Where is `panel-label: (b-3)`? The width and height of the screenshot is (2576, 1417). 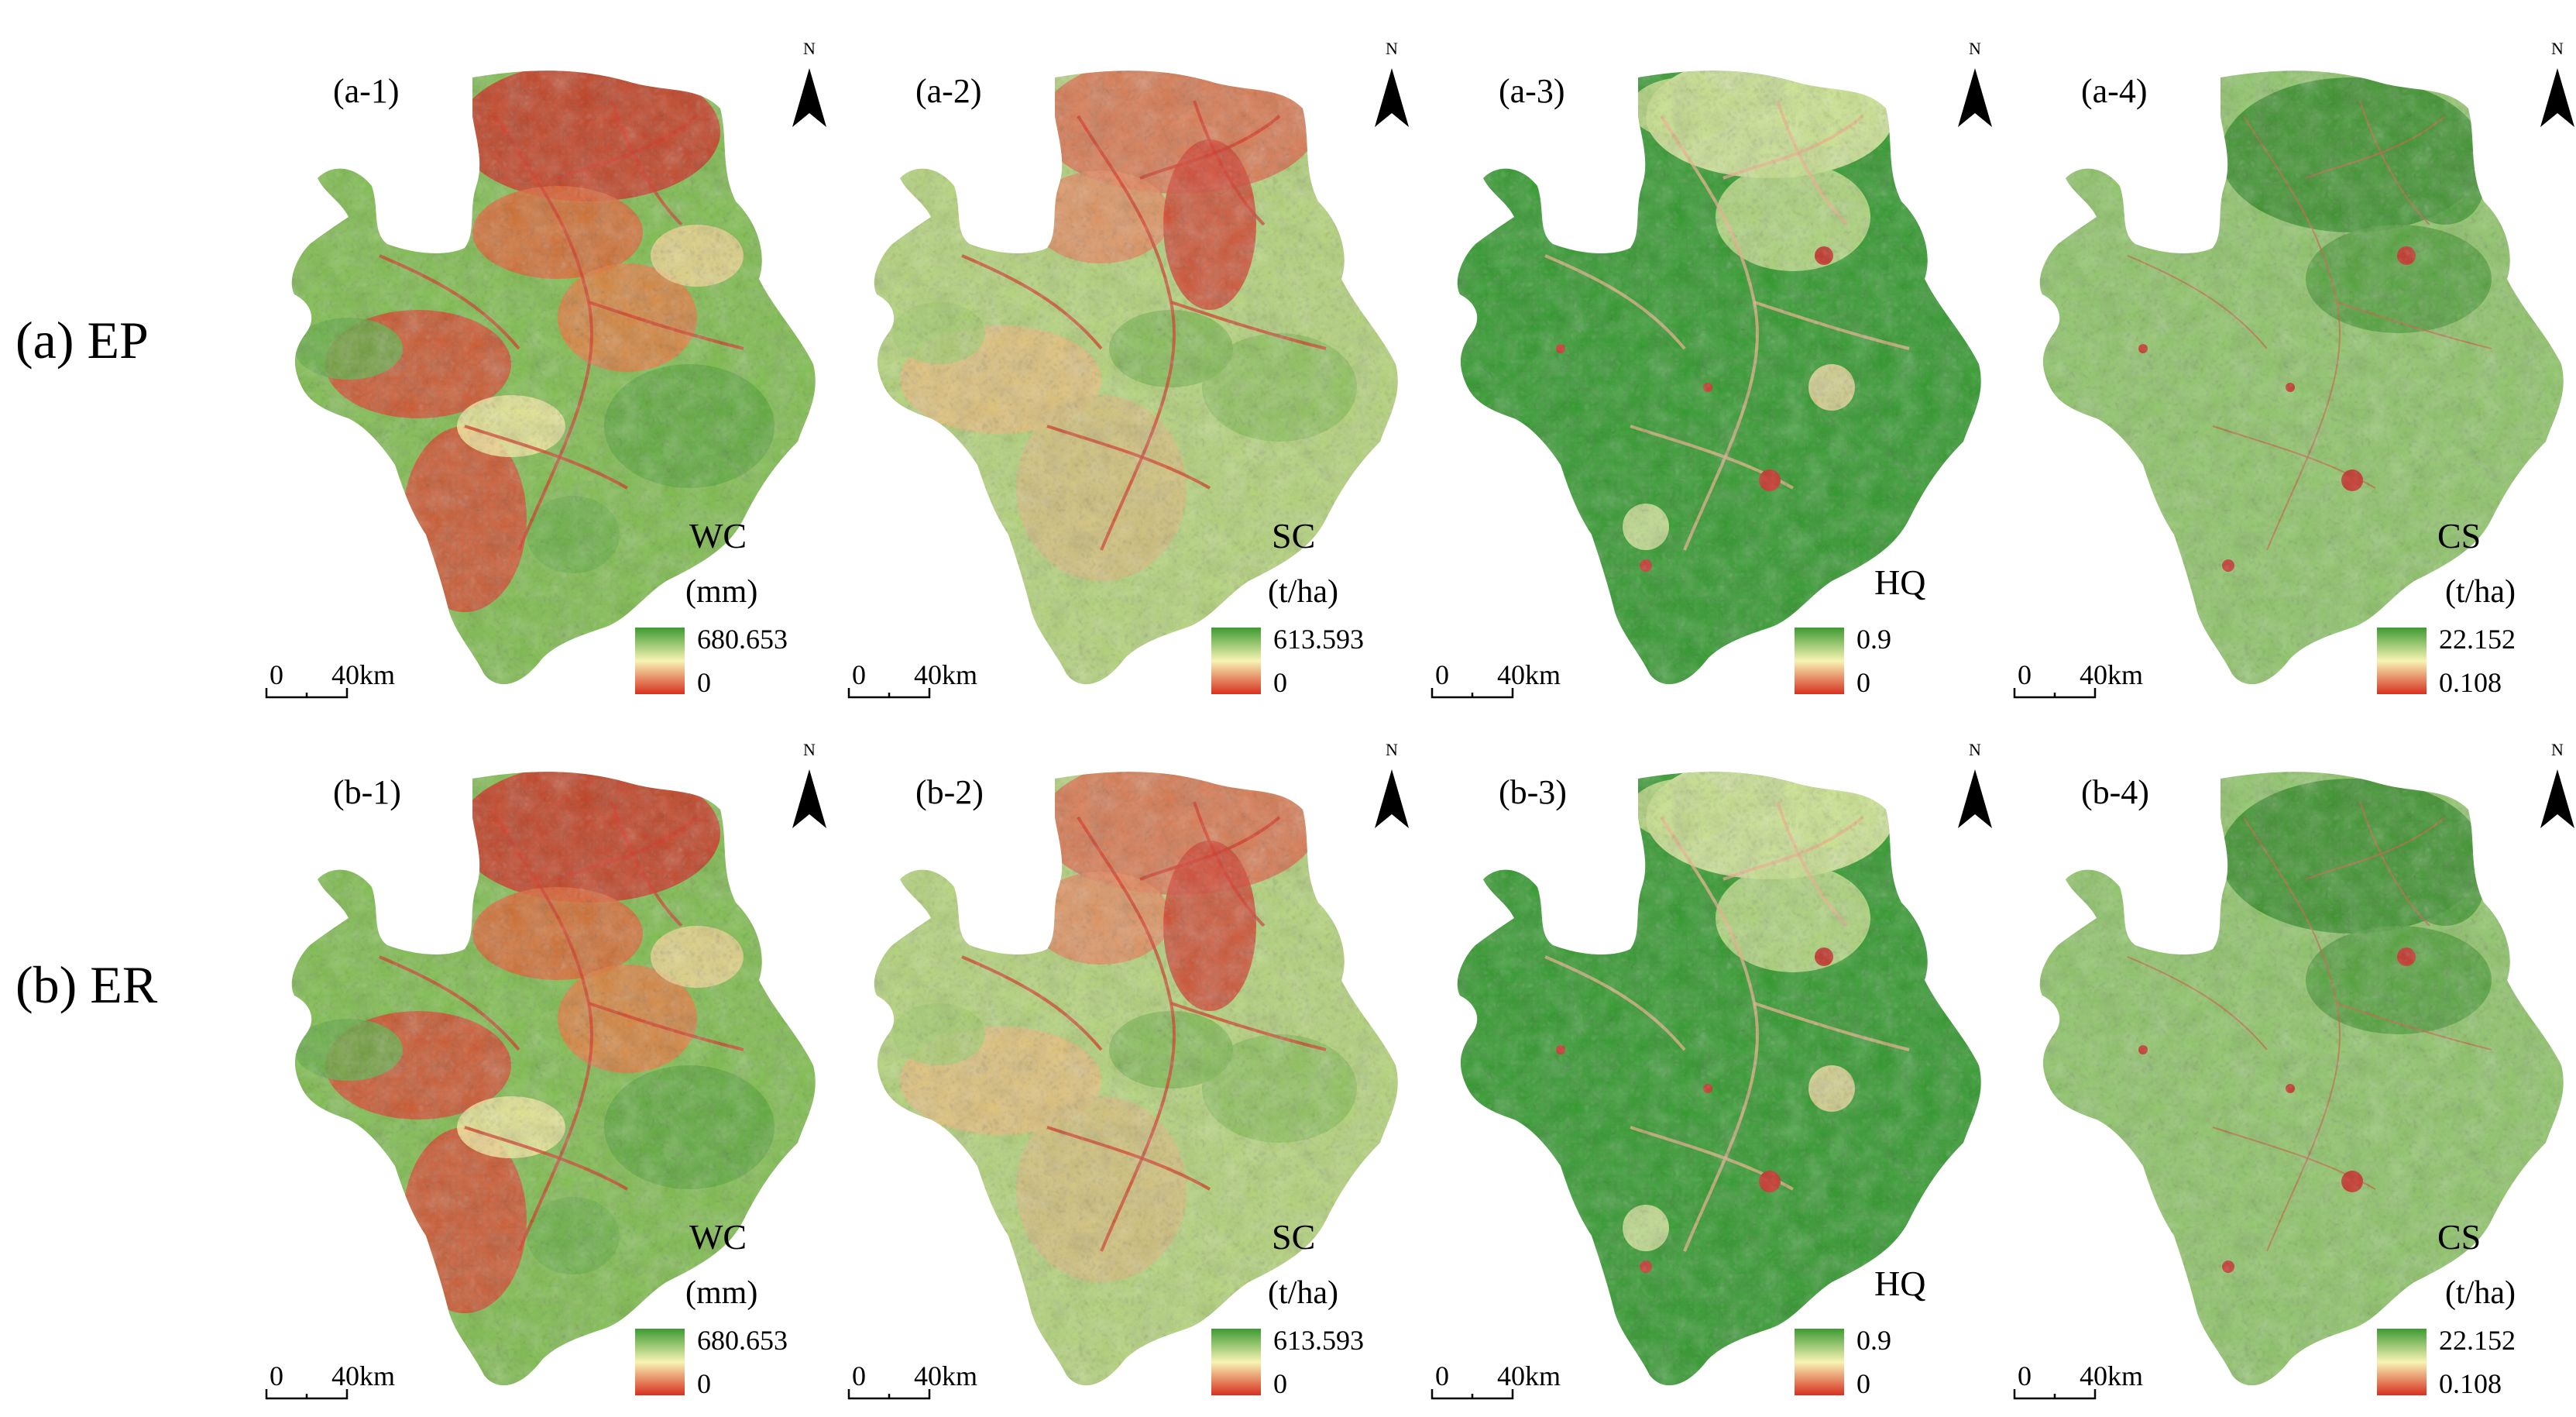
panel-label: (b-3) is located at coordinates (1533, 792).